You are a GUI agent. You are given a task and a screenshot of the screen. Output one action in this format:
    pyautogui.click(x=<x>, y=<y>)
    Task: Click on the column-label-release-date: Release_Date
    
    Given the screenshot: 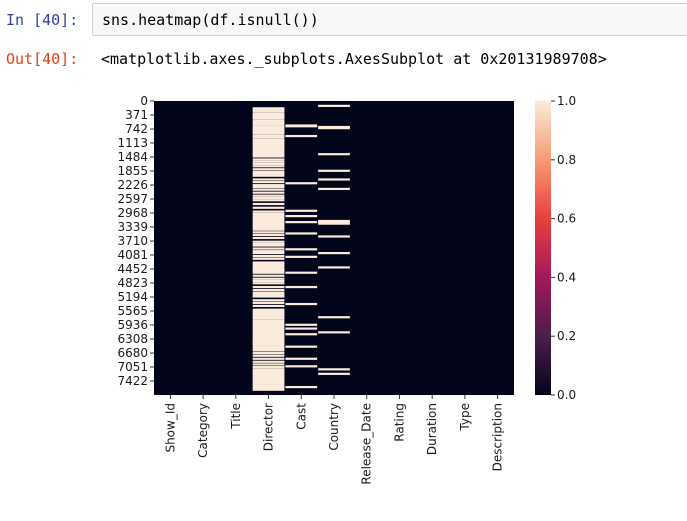 What is the action you would take?
    pyautogui.click(x=367, y=444)
    